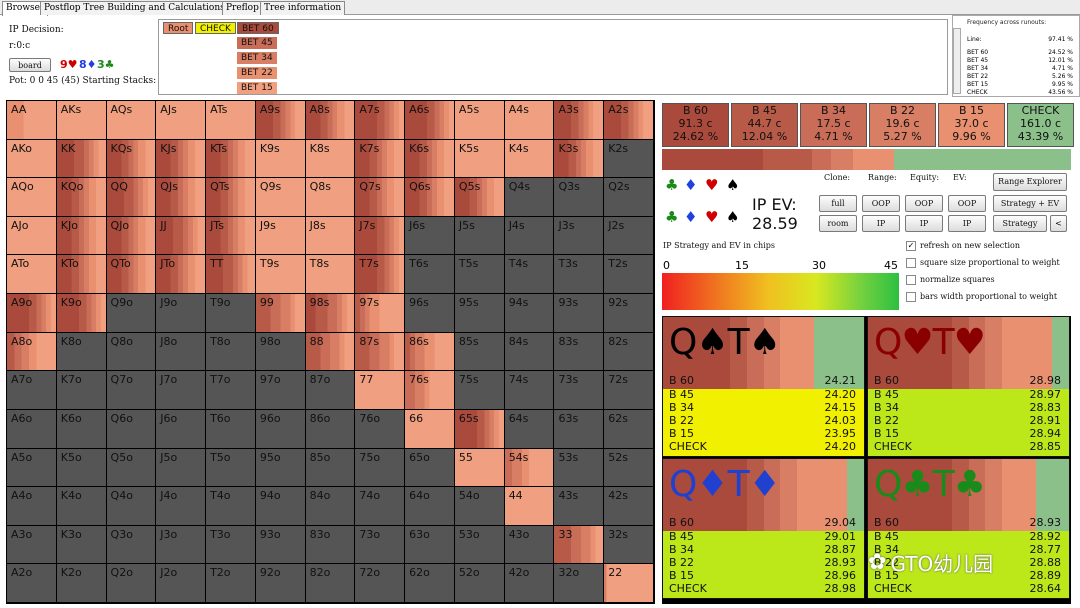 The width and height of the screenshot is (1080, 608). What do you see at coordinates (1020, 223) in the screenshot?
I see `strategy-button: Strategy` at bounding box center [1020, 223].